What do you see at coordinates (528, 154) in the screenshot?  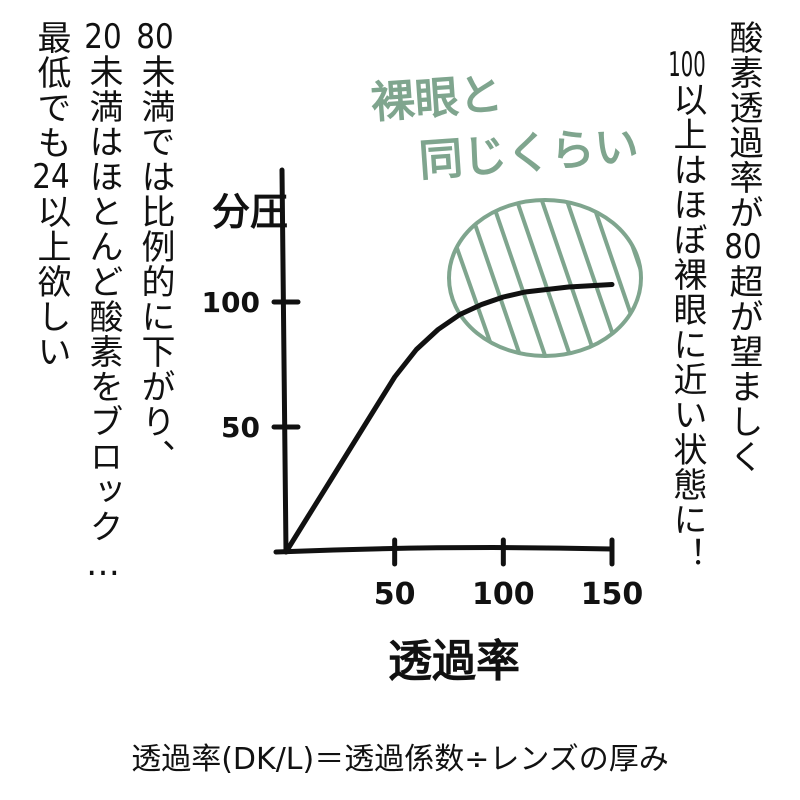 I see `annotation-line-2: 同じくらい` at bounding box center [528, 154].